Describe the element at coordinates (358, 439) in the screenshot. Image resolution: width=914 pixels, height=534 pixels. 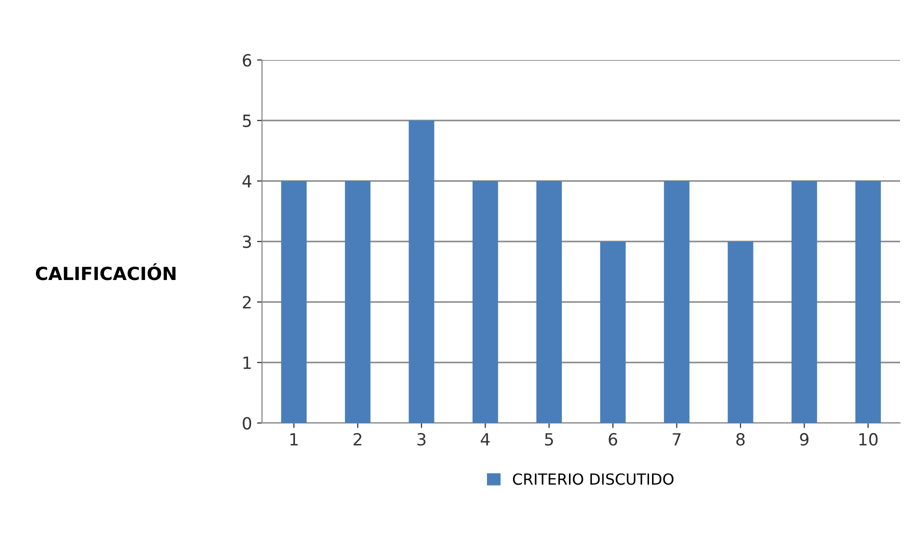
I see `x-tick-label: 2` at that location.